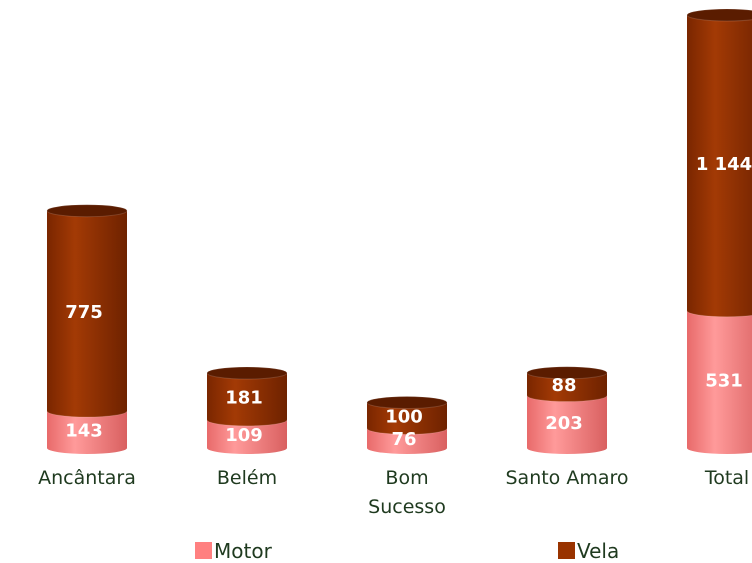 This screenshot has height=563, width=752. I want to click on legend-label: Motor, so click(243, 551).